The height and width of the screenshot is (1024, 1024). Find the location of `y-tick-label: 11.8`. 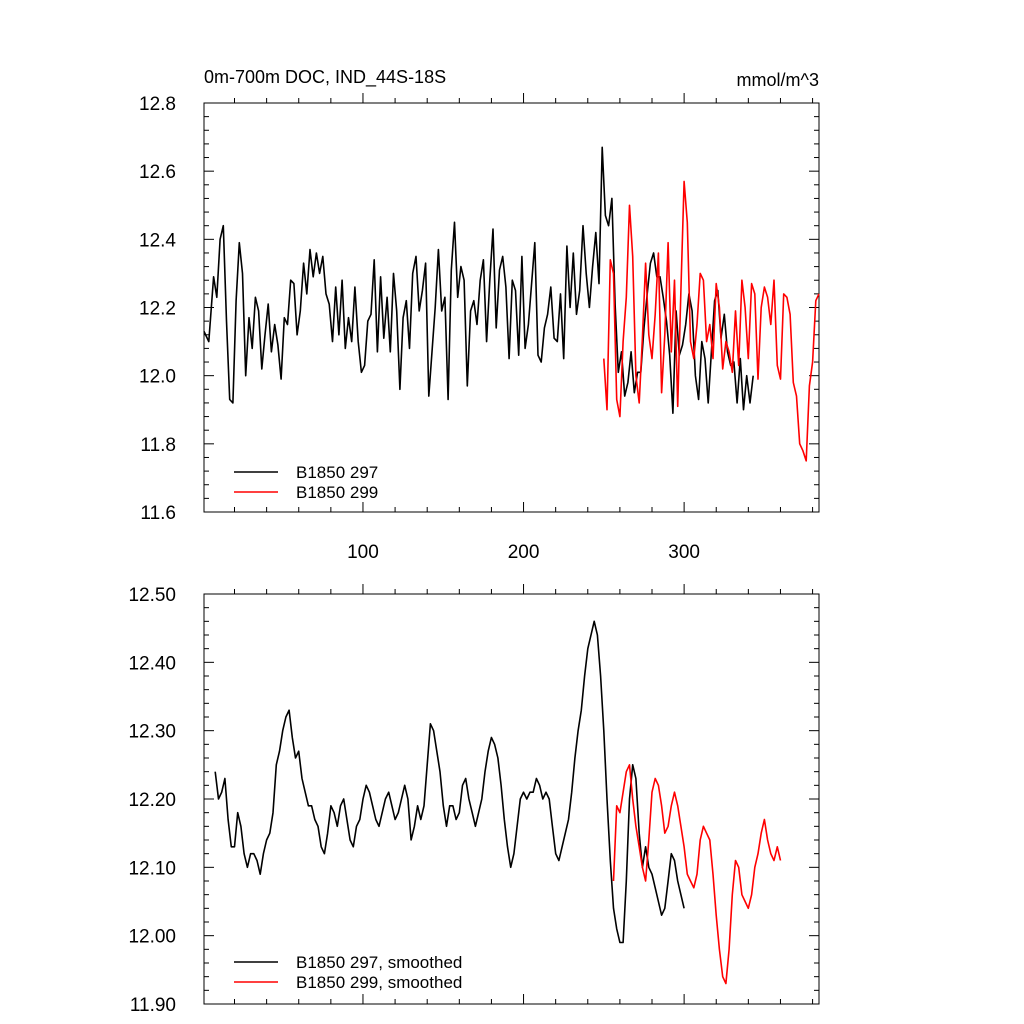

y-tick-label: 11.8 is located at coordinates (158, 445).